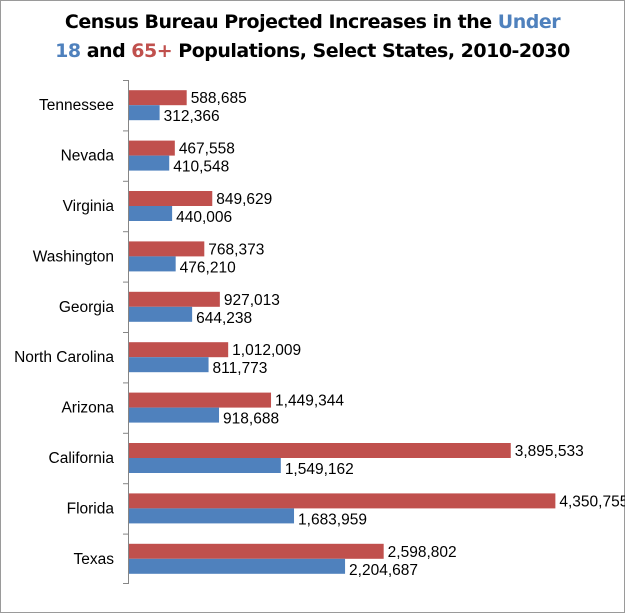 The height and width of the screenshot is (613, 625). Describe the element at coordinates (204, 217) in the screenshot. I see `data-label-under-18: 440,006` at that location.